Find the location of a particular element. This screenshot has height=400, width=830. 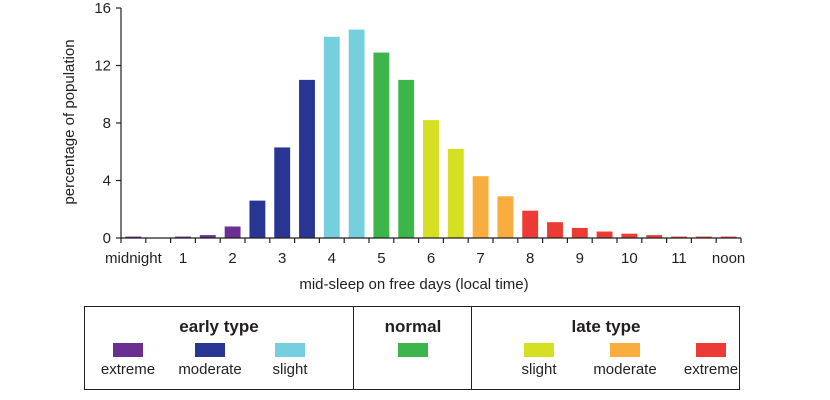

x-tick-label: 1 is located at coordinates (183, 258).